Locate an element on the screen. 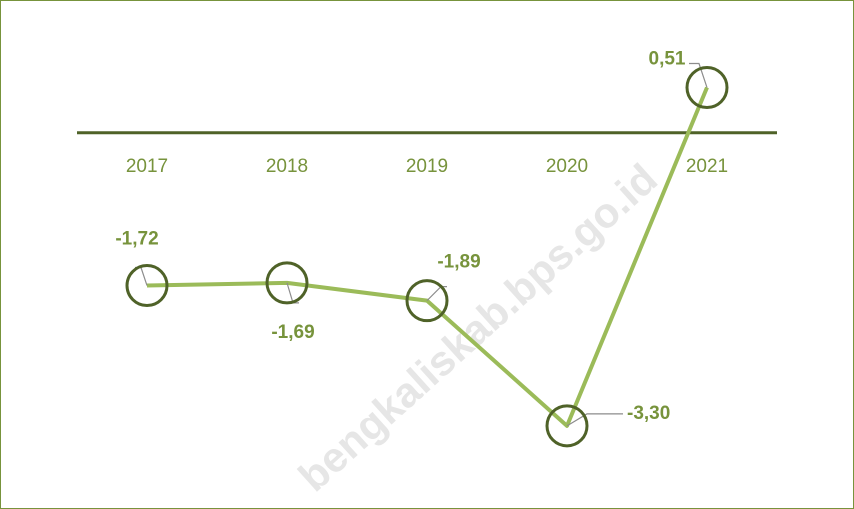 The height and width of the screenshot is (509, 854). x-tick-label: 2018 is located at coordinates (287, 166).